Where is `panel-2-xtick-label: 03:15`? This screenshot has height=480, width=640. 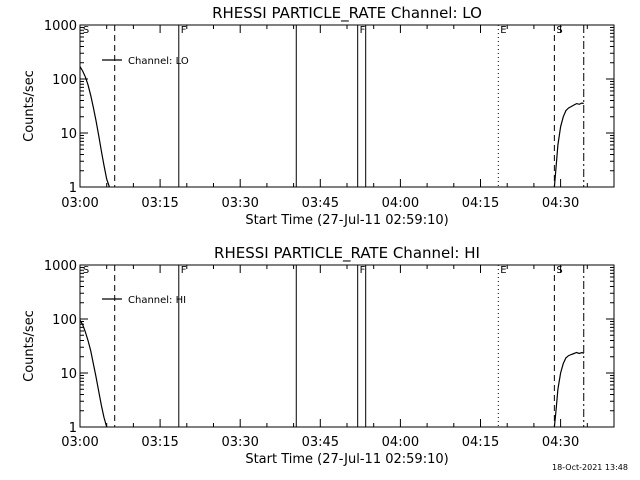
panel-2-xtick-label: 03:15 is located at coordinates (159, 442).